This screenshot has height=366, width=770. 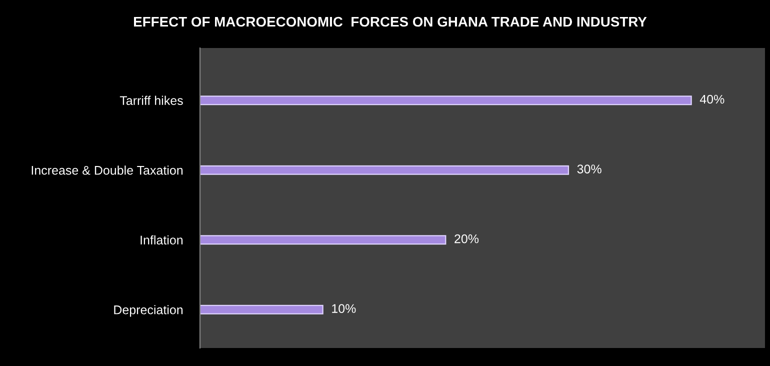 What do you see at coordinates (148, 311) in the screenshot?
I see `y-tick-label: Depreciation` at bounding box center [148, 311].